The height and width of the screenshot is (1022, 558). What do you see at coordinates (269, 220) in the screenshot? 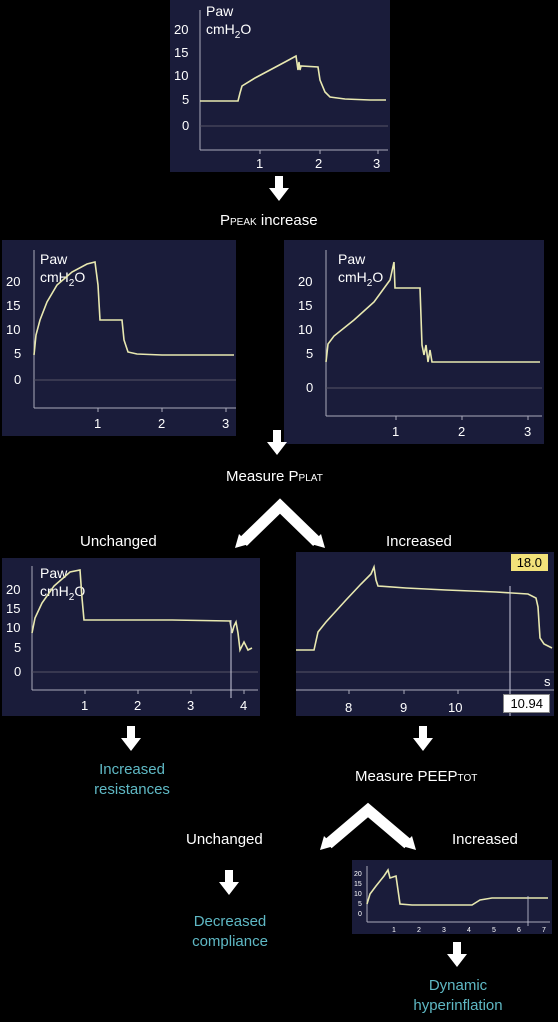
I see `ppeak-increase-label: PPEAK increase` at bounding box center [269, 220].